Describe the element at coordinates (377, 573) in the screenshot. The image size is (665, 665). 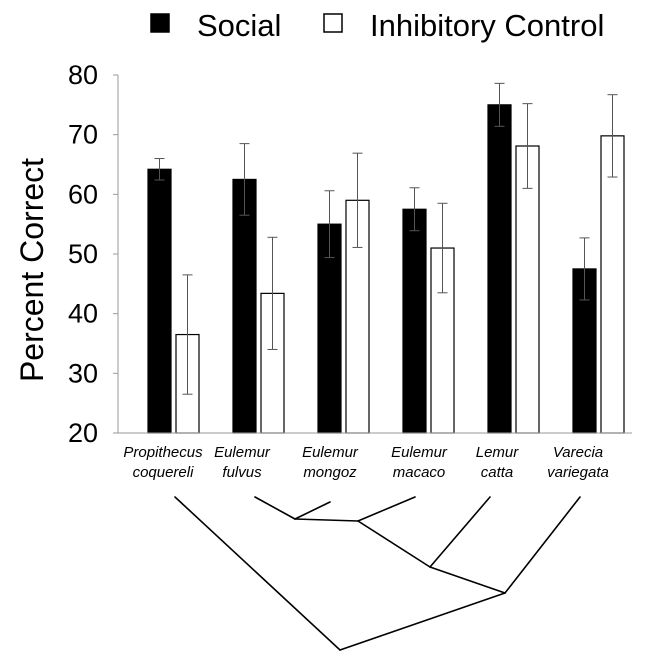
I see `phylogenetic-tree` at that location.